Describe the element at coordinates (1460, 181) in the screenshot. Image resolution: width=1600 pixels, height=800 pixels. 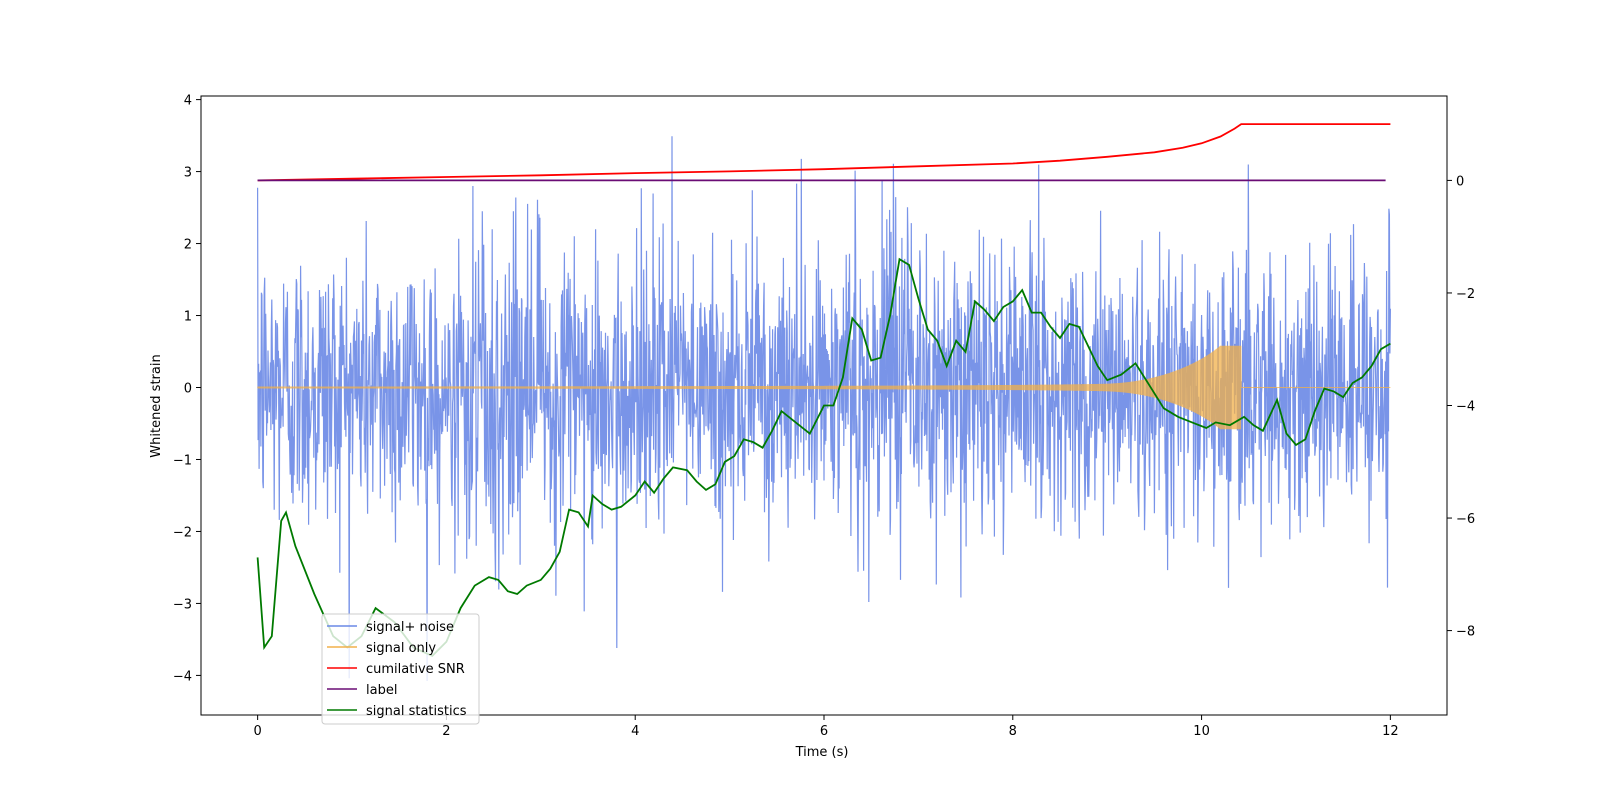
I see `y2-tick-label: 0` at that location.